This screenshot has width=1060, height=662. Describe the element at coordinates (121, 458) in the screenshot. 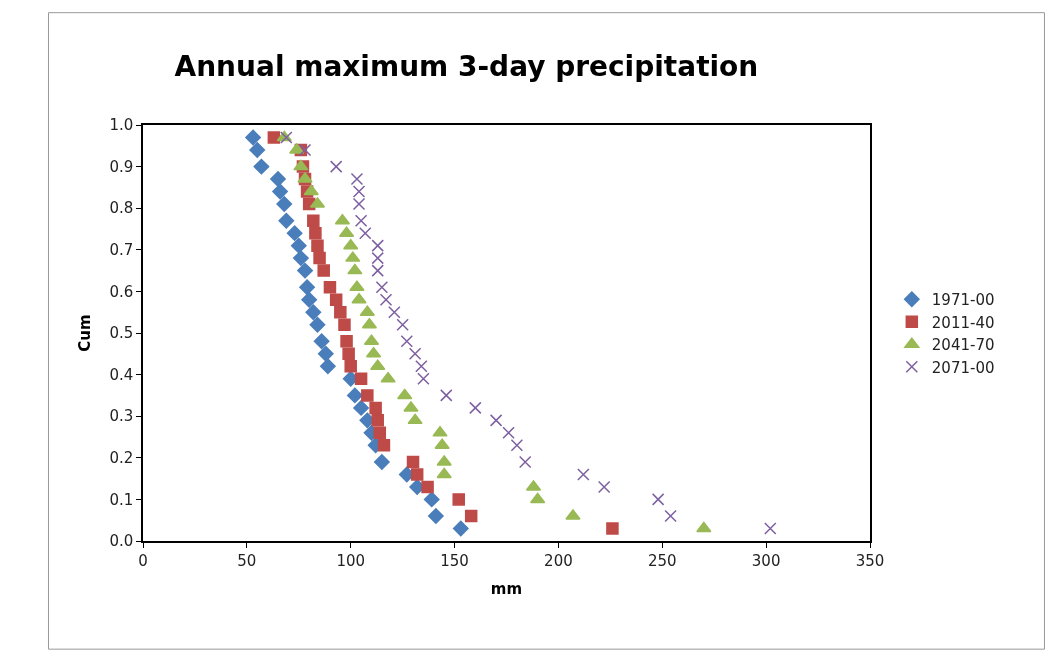

I see `y-tick-label: 0.2` at that location.